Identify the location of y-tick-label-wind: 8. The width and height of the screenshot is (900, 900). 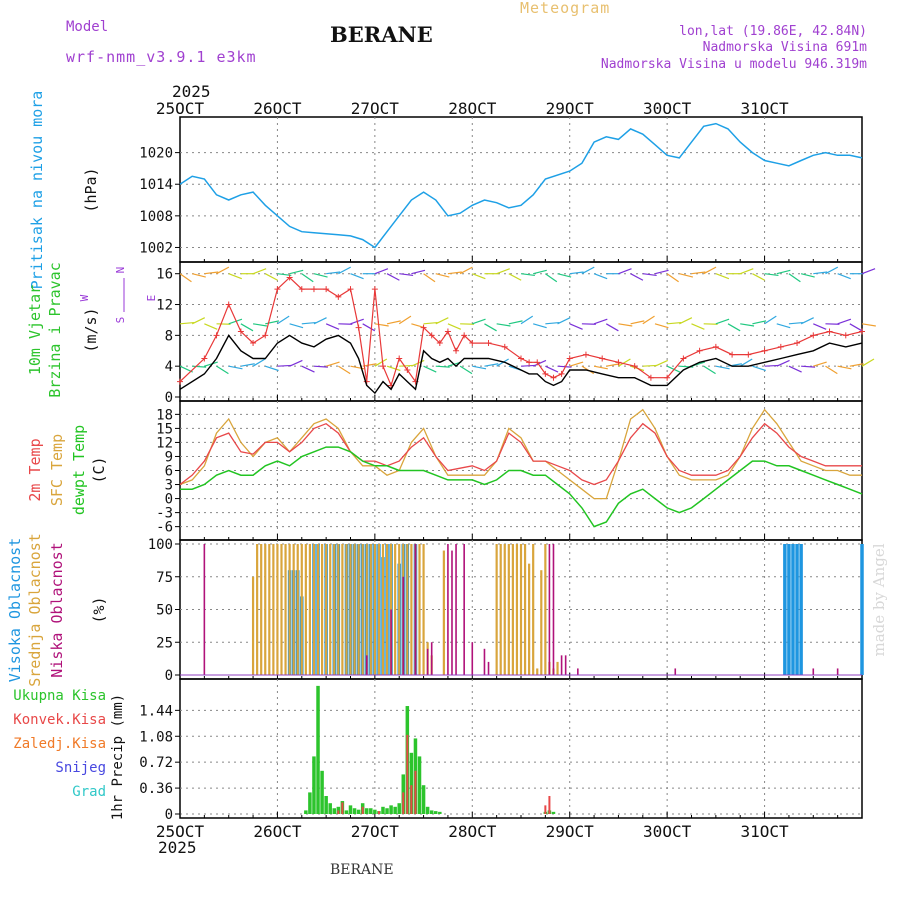
(169, 336).